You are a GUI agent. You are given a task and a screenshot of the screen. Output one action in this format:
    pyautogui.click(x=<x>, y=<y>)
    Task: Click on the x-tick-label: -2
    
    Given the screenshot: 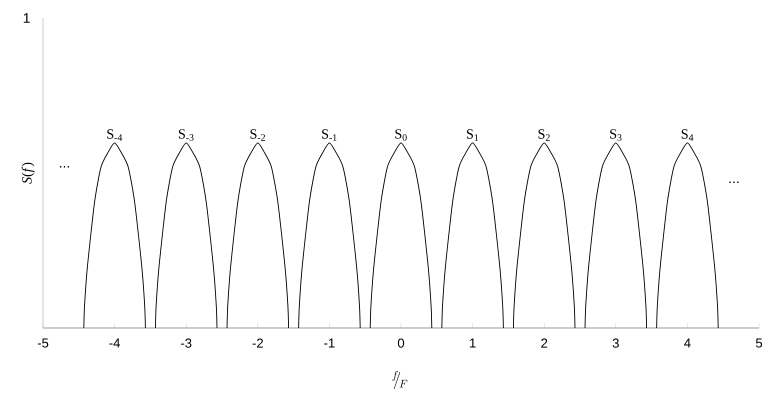 What is the action you would take?
    pyautogui.click(x=257, y=343)
    